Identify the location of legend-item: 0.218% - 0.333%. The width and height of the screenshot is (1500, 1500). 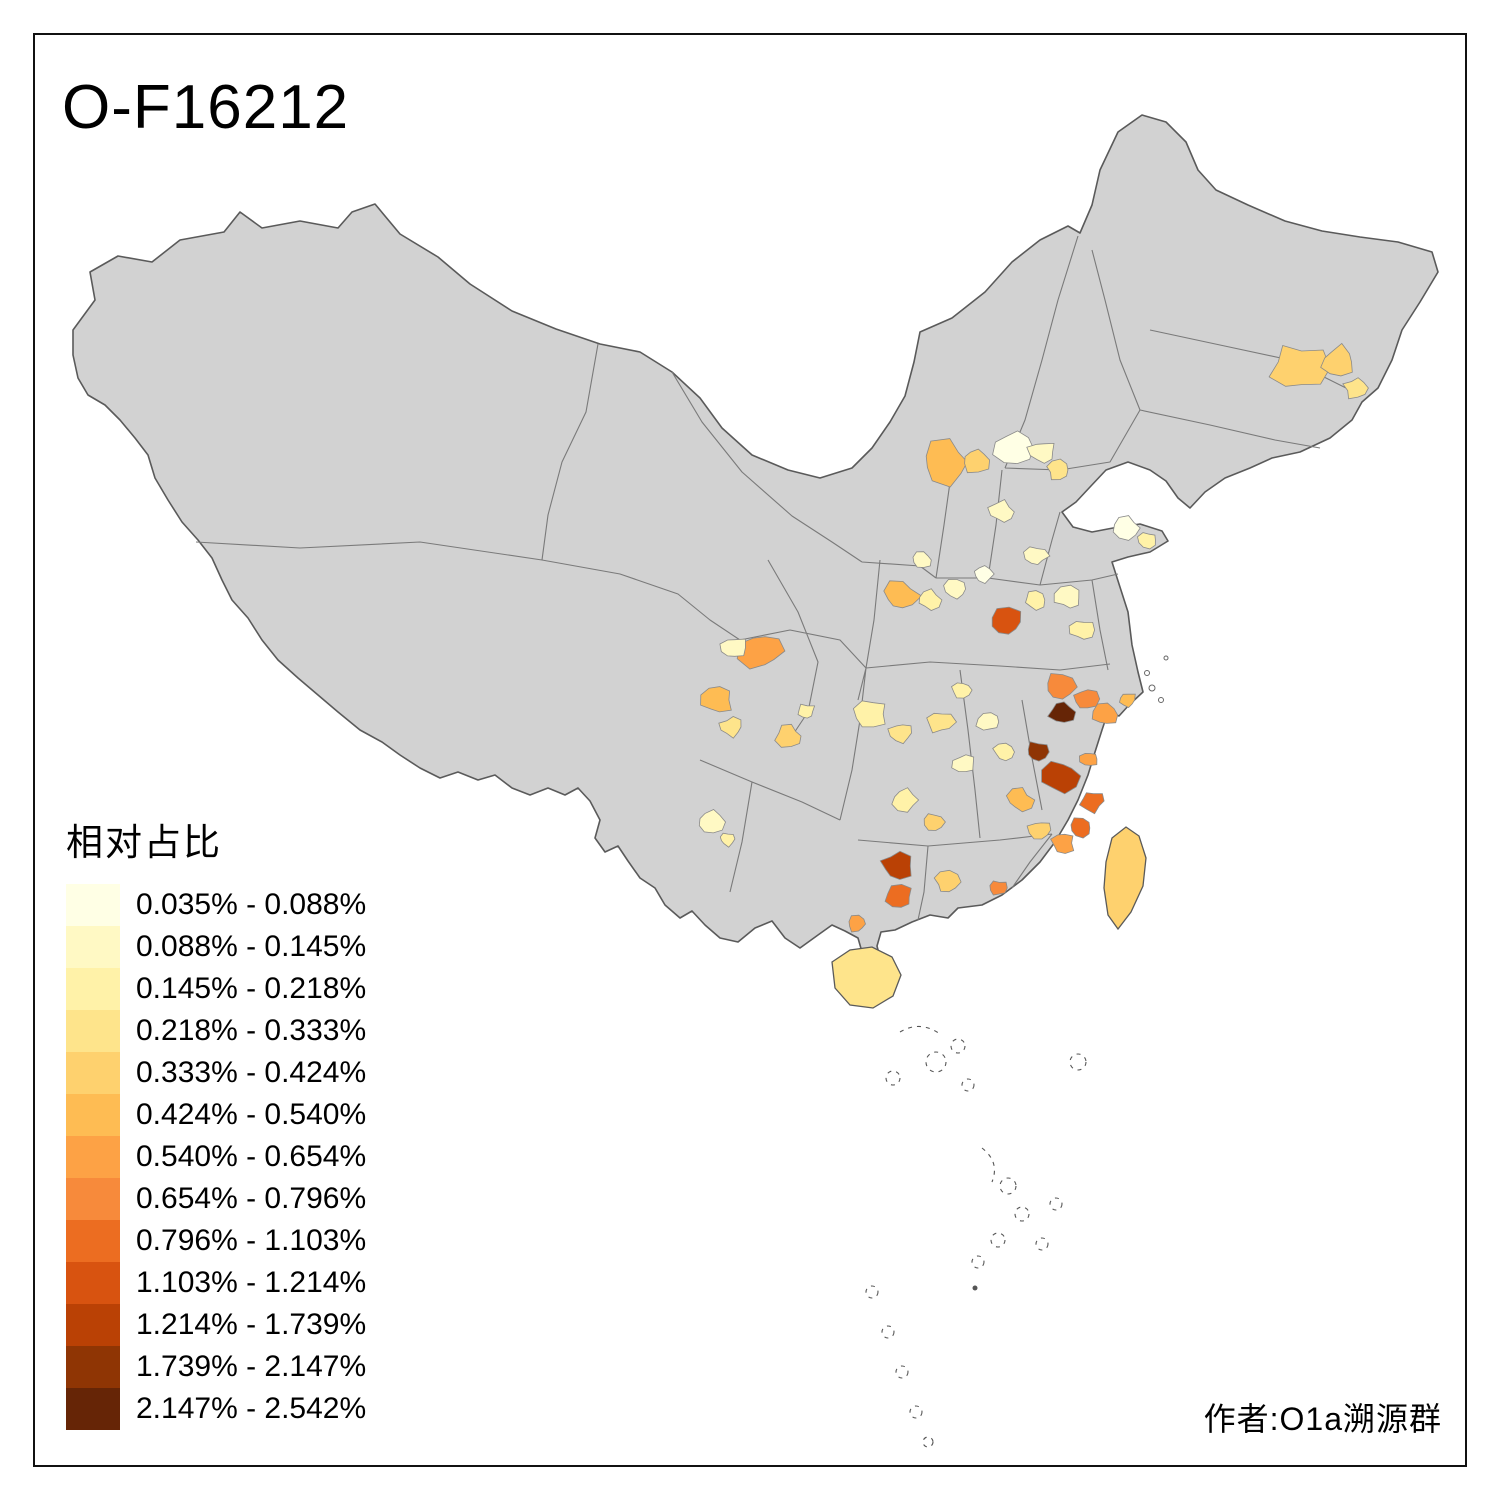
(216, 1031).